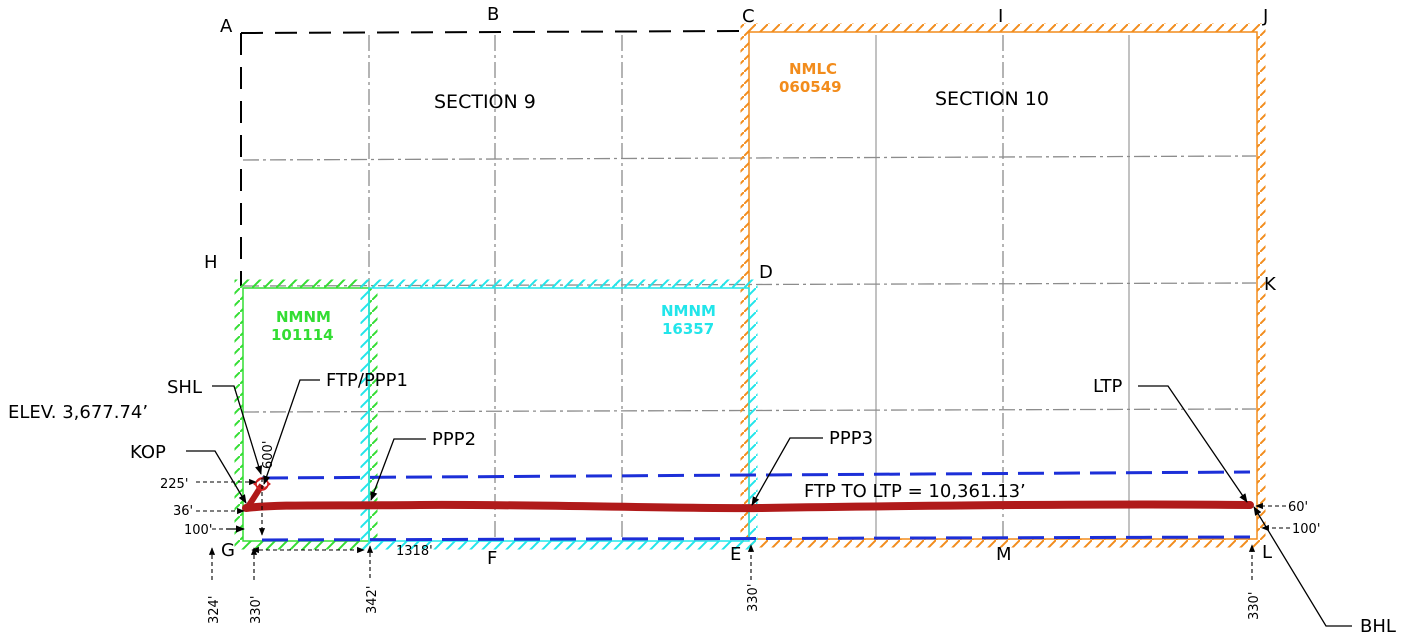 This screenshot has height=638, width=1413. Describe the element at coordinates (748, 16) in the screenshot. I see `corner-c-label: C` at that location.